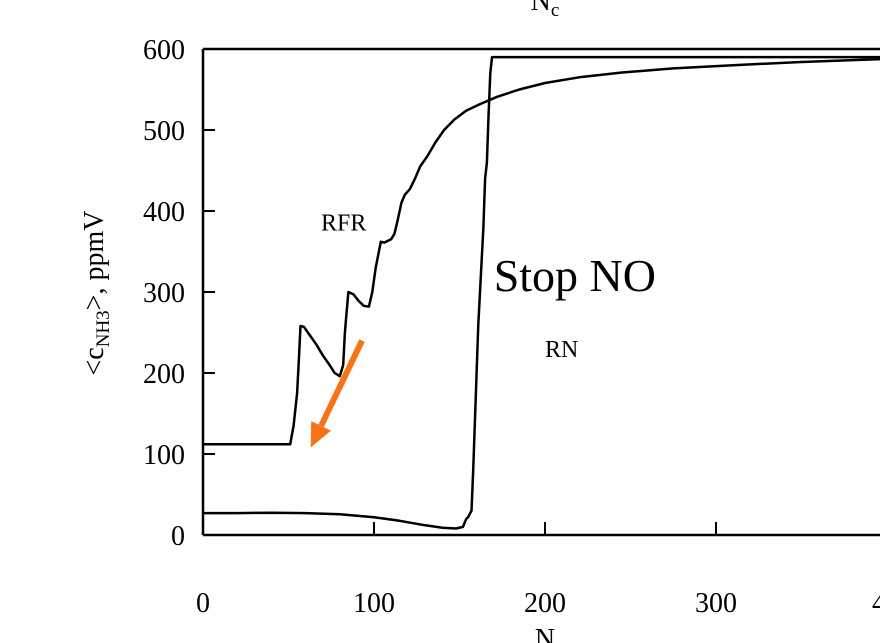 The width and height of the screenshot is (880, 643). I want to click on annotation-label: RFR, so click(343, 223).